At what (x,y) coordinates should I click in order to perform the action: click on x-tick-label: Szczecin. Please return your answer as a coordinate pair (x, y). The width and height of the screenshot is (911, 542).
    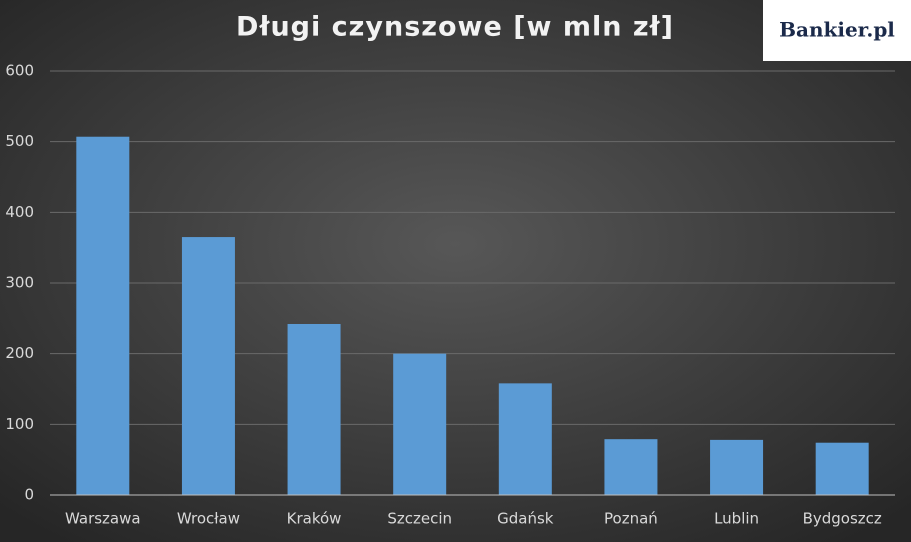
    Looking at the image, I should click on (419, 519).